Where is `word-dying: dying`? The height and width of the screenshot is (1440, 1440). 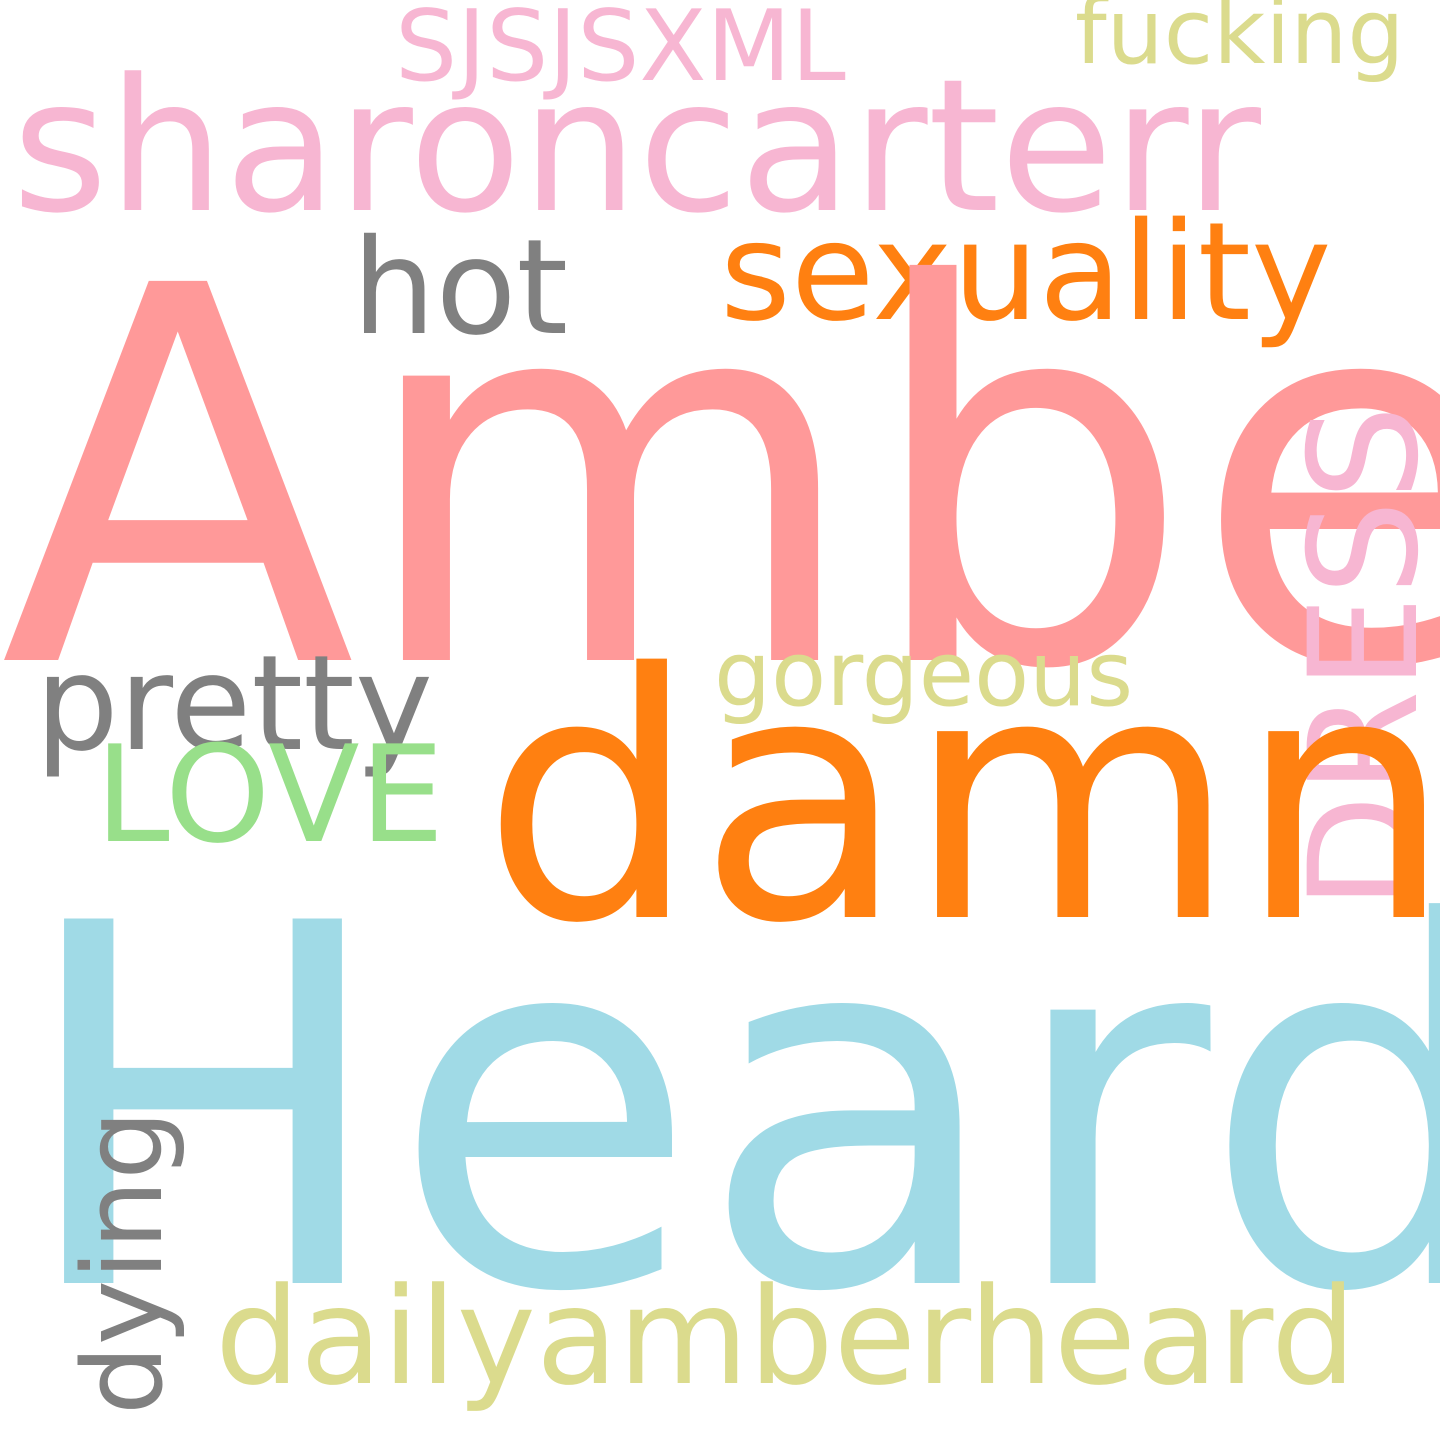
word-dying: dying is located at coordinates (123, 1262).